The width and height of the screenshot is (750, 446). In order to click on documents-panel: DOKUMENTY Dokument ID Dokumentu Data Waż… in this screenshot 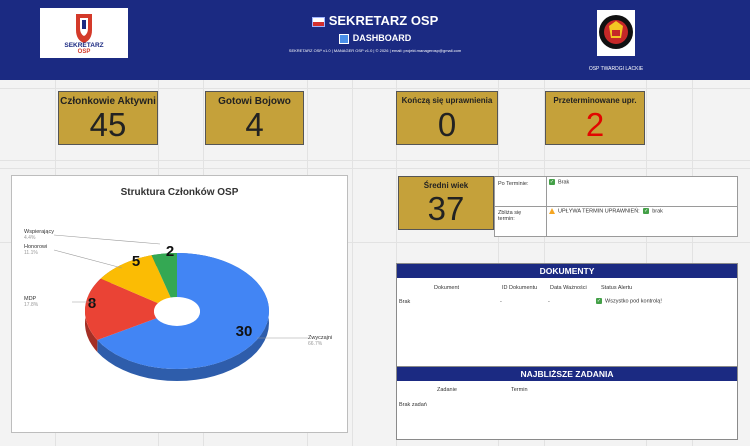, I will do `click(567, 316)`.